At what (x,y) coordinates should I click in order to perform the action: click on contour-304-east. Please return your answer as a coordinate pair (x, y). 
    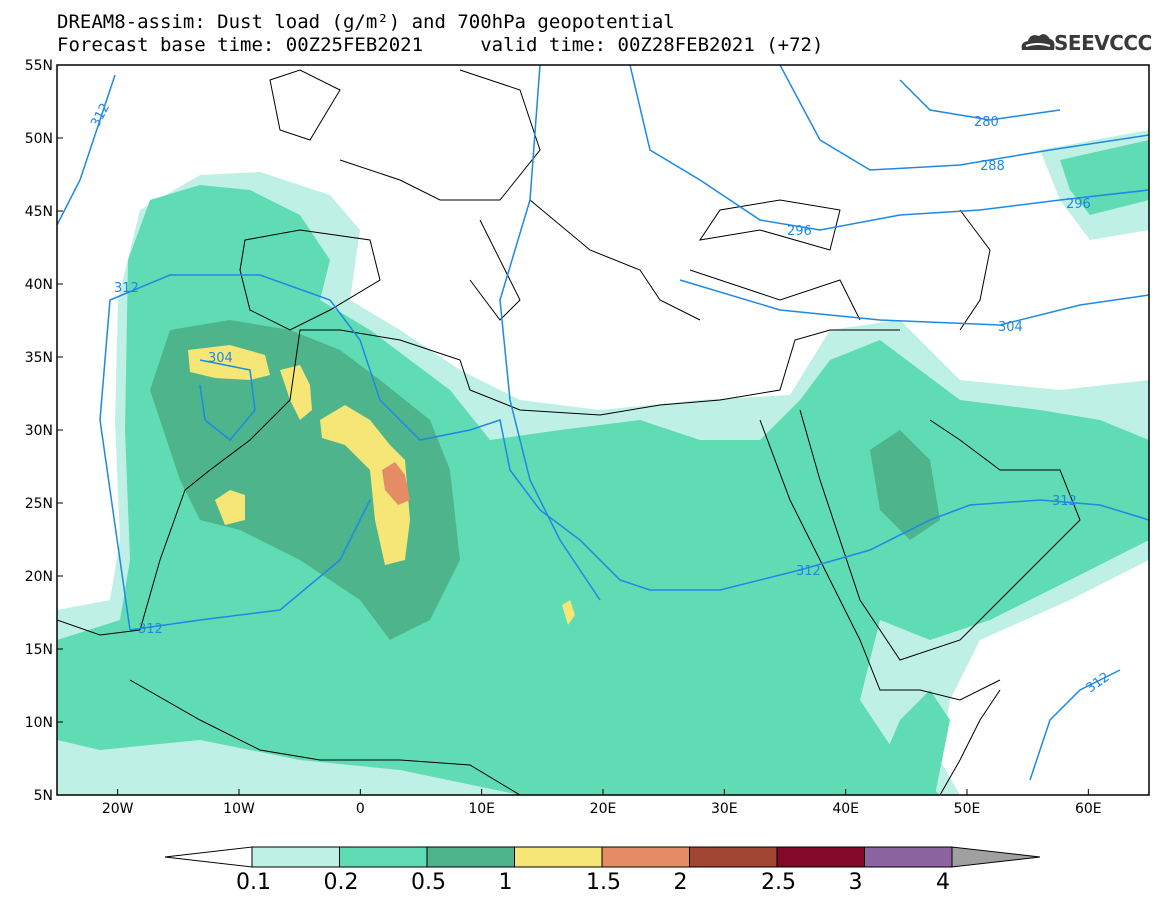
    Looking at the image, I should click on (914, 302).